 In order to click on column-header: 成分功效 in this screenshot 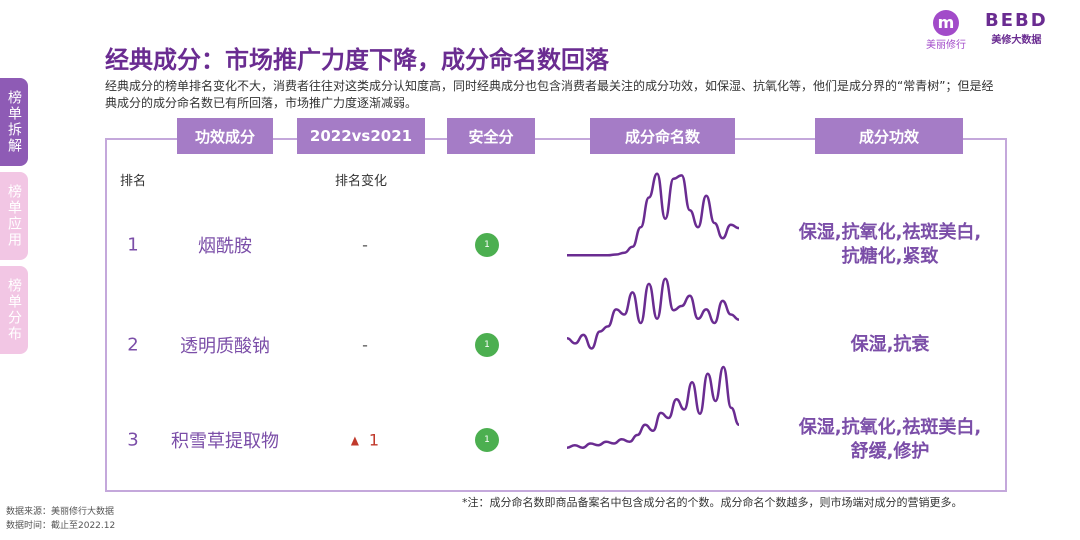, I will do `click(889, 136)`.